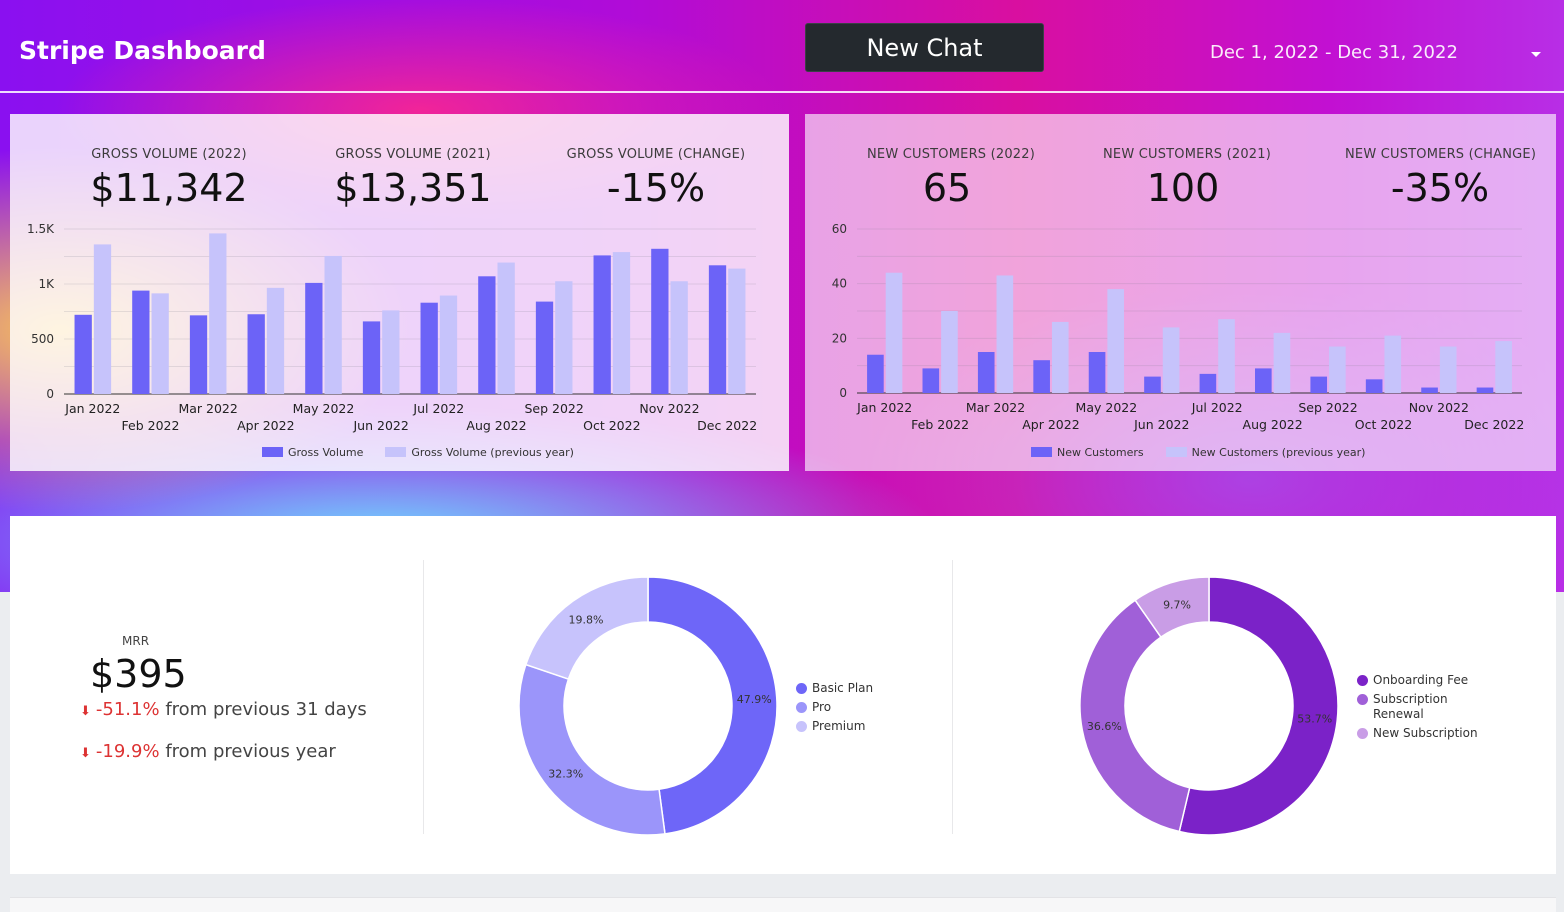 This screenshot has height=912, width=1564. I want to click on kpi-value: 65, so click(947, 188).